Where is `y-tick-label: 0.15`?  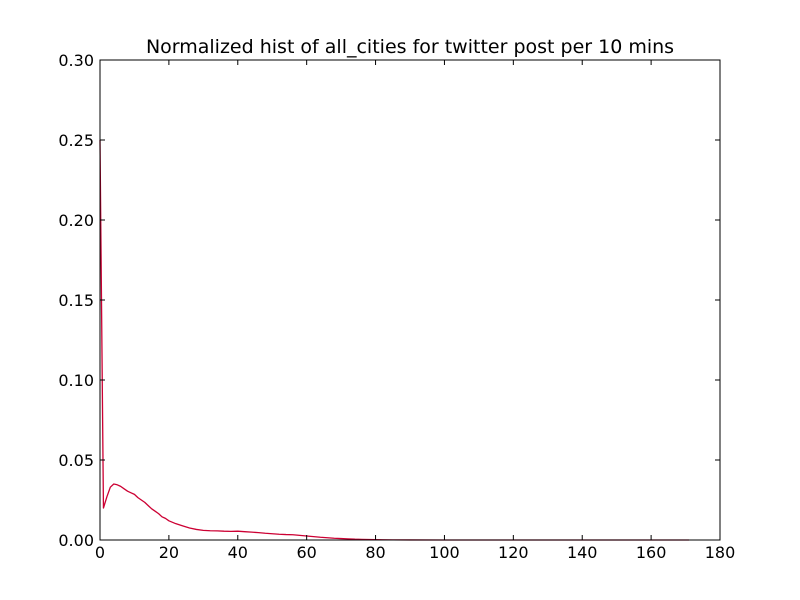 y-tick-label: 0.15 is located at coordinates (76, 300).